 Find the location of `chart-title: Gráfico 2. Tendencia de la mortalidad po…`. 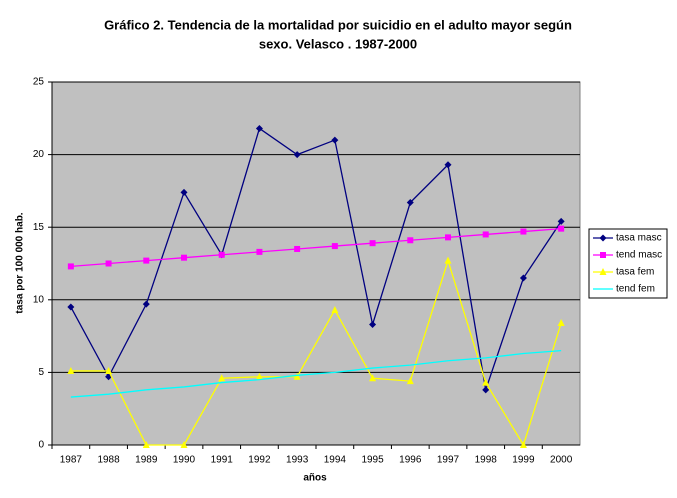

chart-title: Gráfico 2. Tendencia de la mortalidad po… is located at coordinates (338, 24).